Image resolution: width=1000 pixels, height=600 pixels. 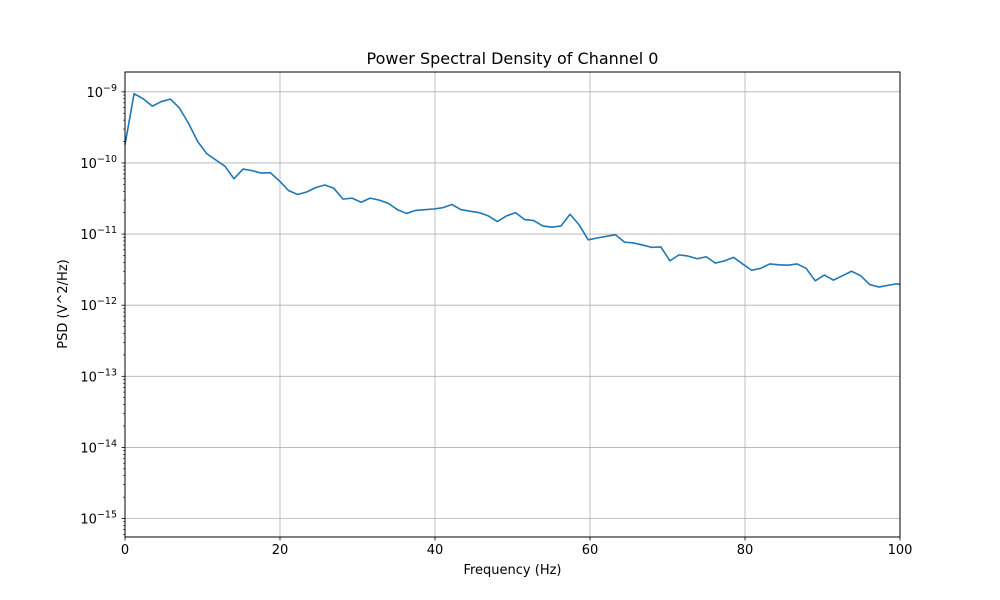 What do you see at coordinates (513, 58) in the screenshot?
I see `chart-title: Power Spectral Density of Channel 0` at bounding box center [513, 58].